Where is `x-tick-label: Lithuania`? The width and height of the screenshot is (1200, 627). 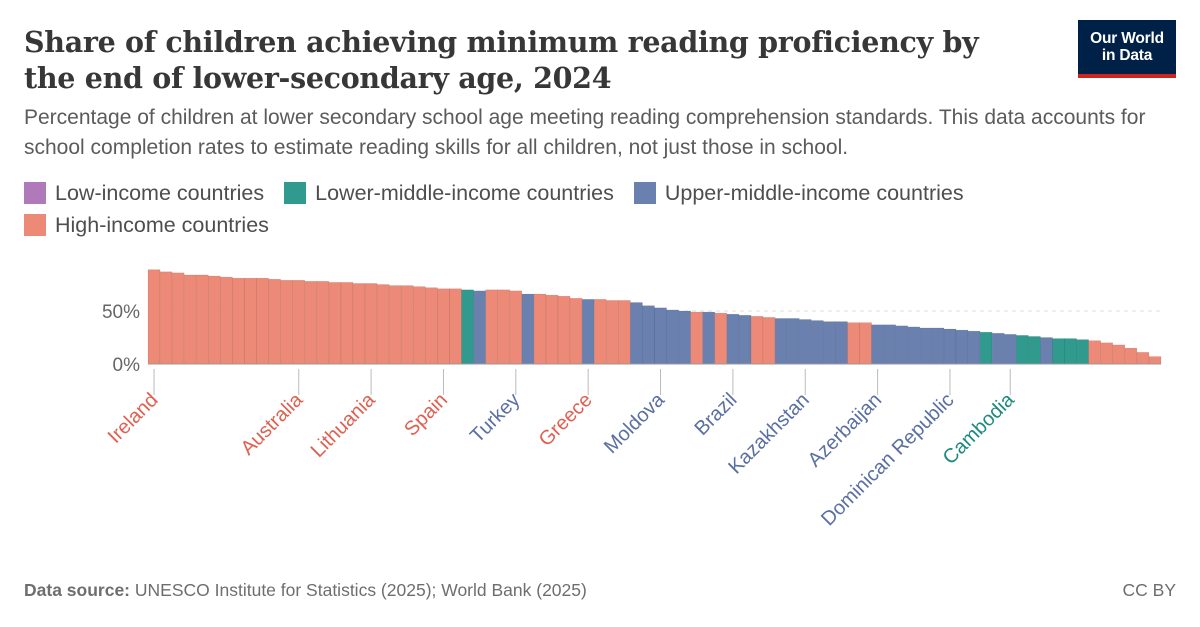
x-tick-label: Lithuania is located at coordinates (344, 425).